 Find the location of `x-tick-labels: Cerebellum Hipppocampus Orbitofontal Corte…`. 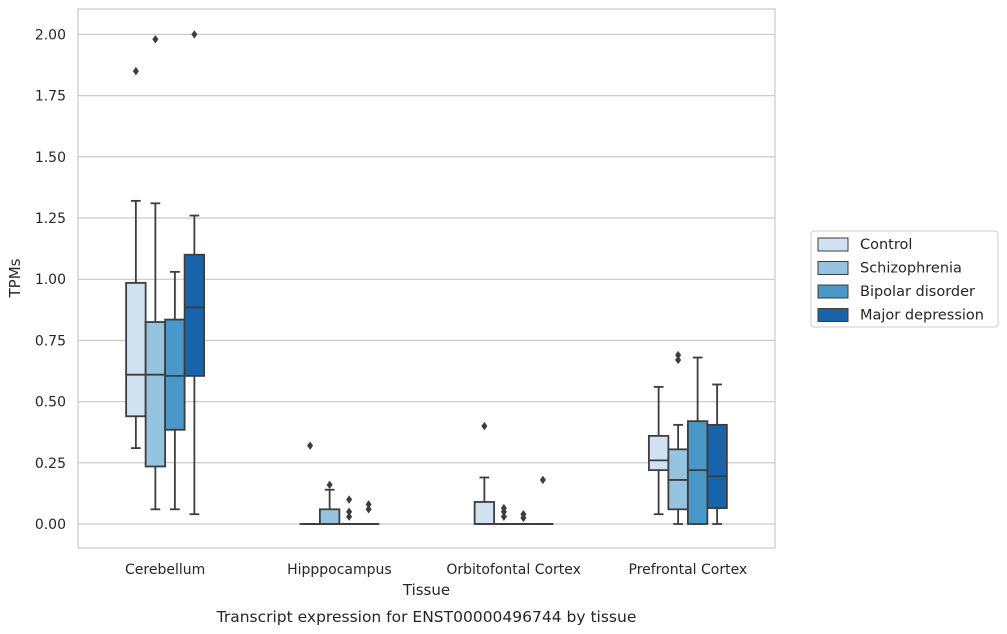

x-tick-labels: Cerebellum Hipppocampus Orbitofontal Corte… is located at coordinates (436, 570).